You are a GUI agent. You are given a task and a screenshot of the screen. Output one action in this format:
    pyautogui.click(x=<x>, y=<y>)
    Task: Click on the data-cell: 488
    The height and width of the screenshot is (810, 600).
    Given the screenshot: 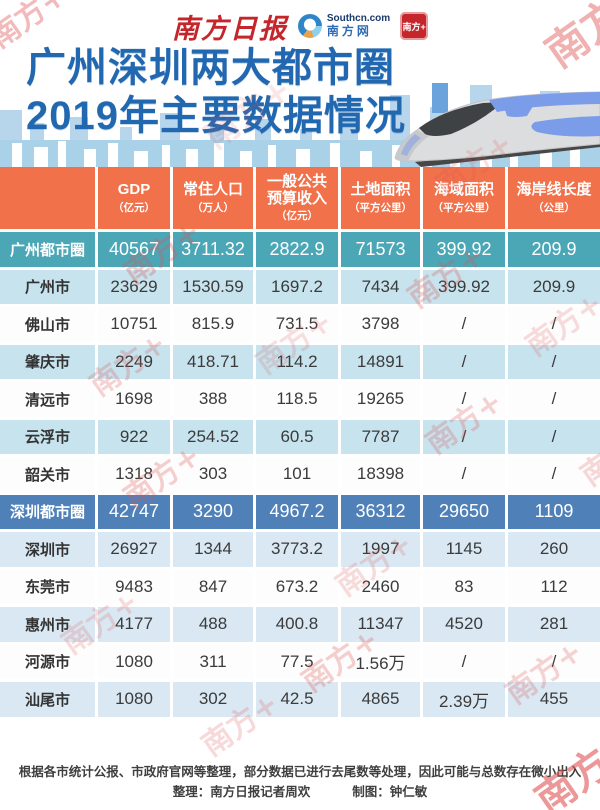 What is the action you would take?
    pyautogui.click(x=214, y=624)
    